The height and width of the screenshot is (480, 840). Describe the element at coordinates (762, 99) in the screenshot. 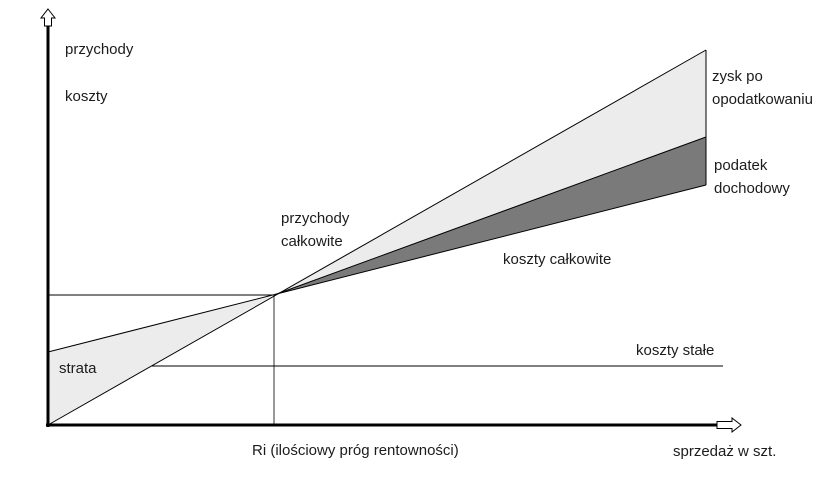

I see `profit-label-line2: opodatkowaniu` at that location.